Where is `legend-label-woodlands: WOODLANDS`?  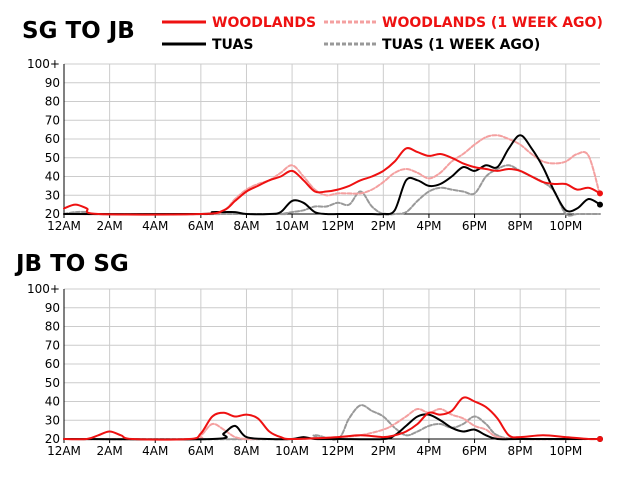
legend-label-woodlands: WOODLANDS is located at coordinates (264, 23).